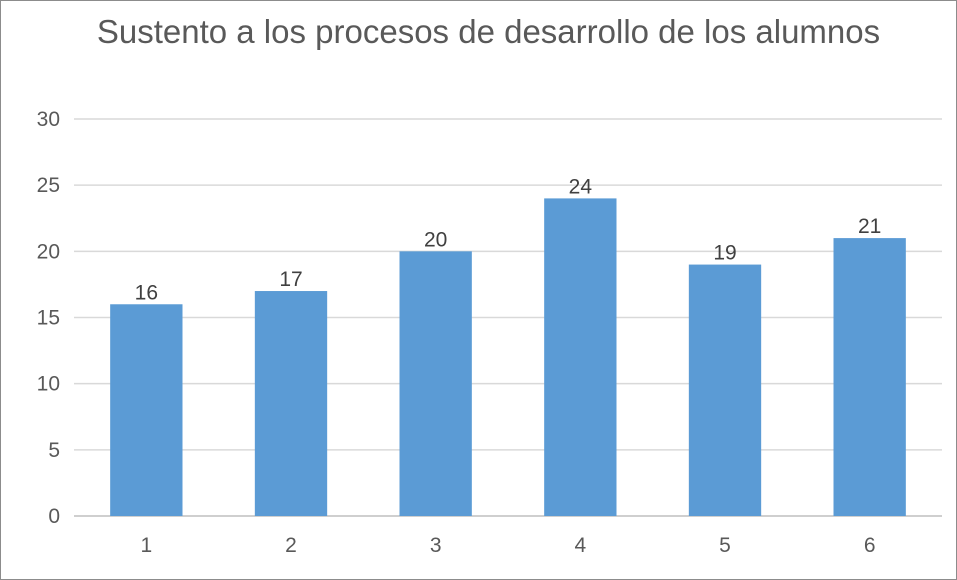 Image resolution: width=957 pixels, height=580 pixels. What do you see at coordinates (435, 239) in the screenshot?
I see `data-label: 20` at bounding box center [435, 239].